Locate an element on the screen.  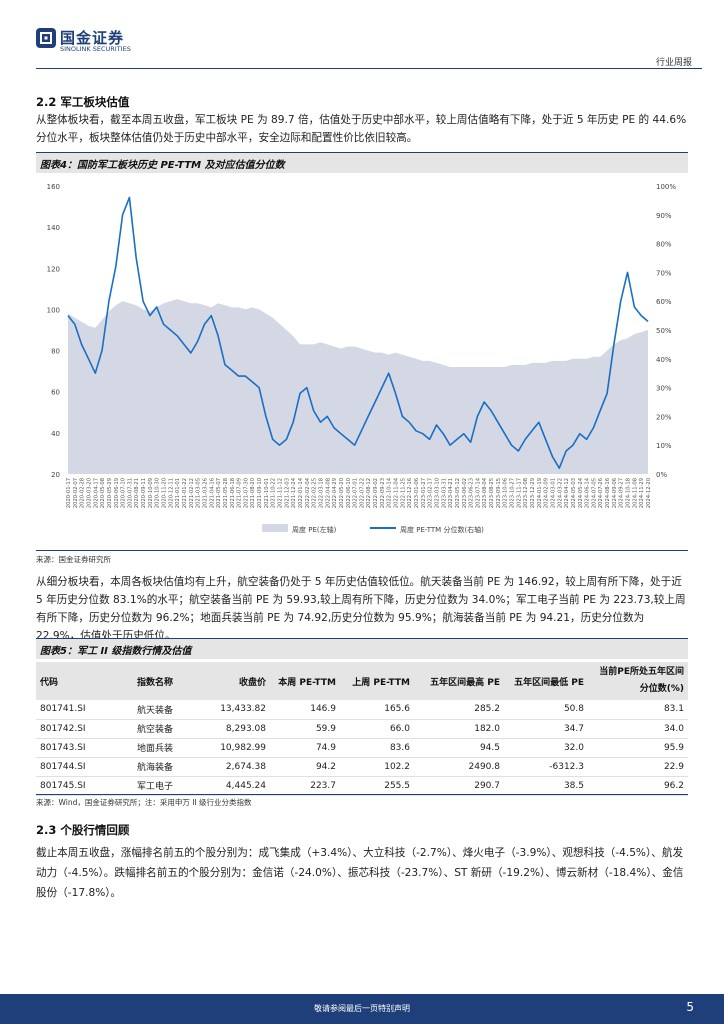
x-axis-tick: 2020-10-30 is located at coordinates (158, 493).